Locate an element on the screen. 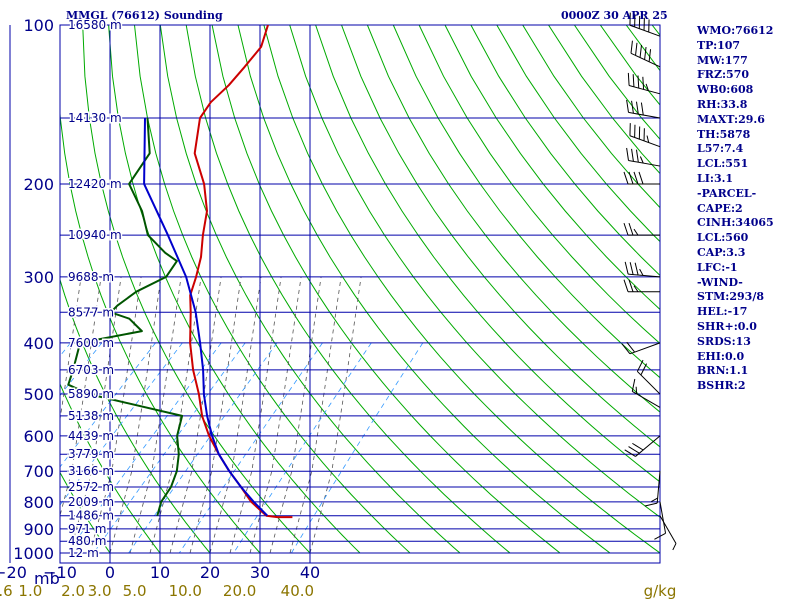  height-label: 1486 m is located at coordinates (91, 516).